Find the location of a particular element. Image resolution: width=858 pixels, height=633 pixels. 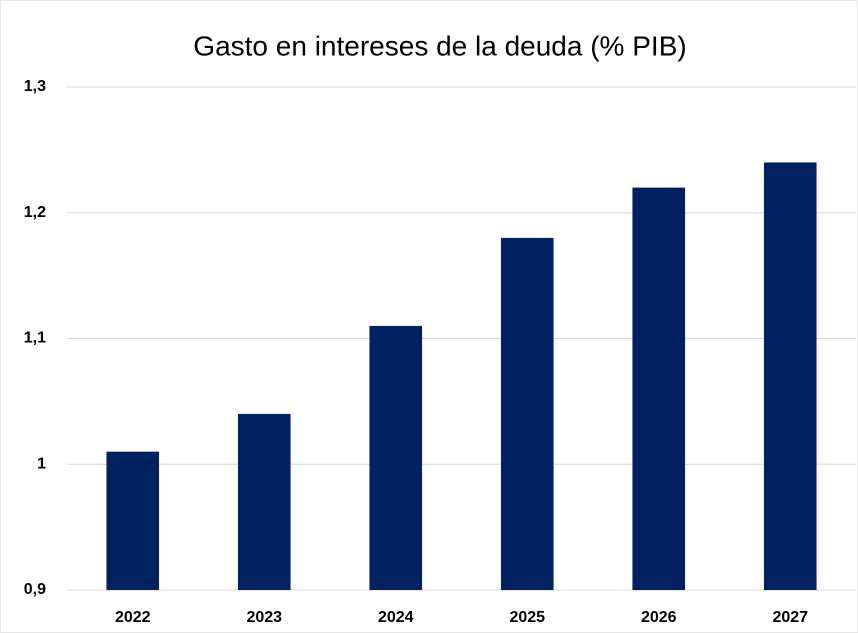

x-tick-label: 2026 is located at coordinates (659, 617).